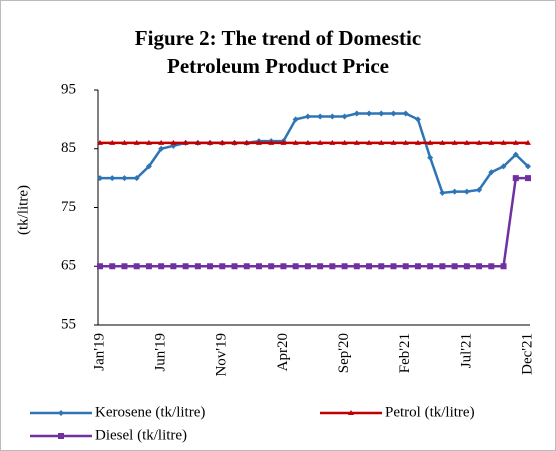 The width and height of the screenshot is (556, 451). Describe the element at coordinates (68, 324) in the screenshot. I see `y-tick-label: 55` at that location.